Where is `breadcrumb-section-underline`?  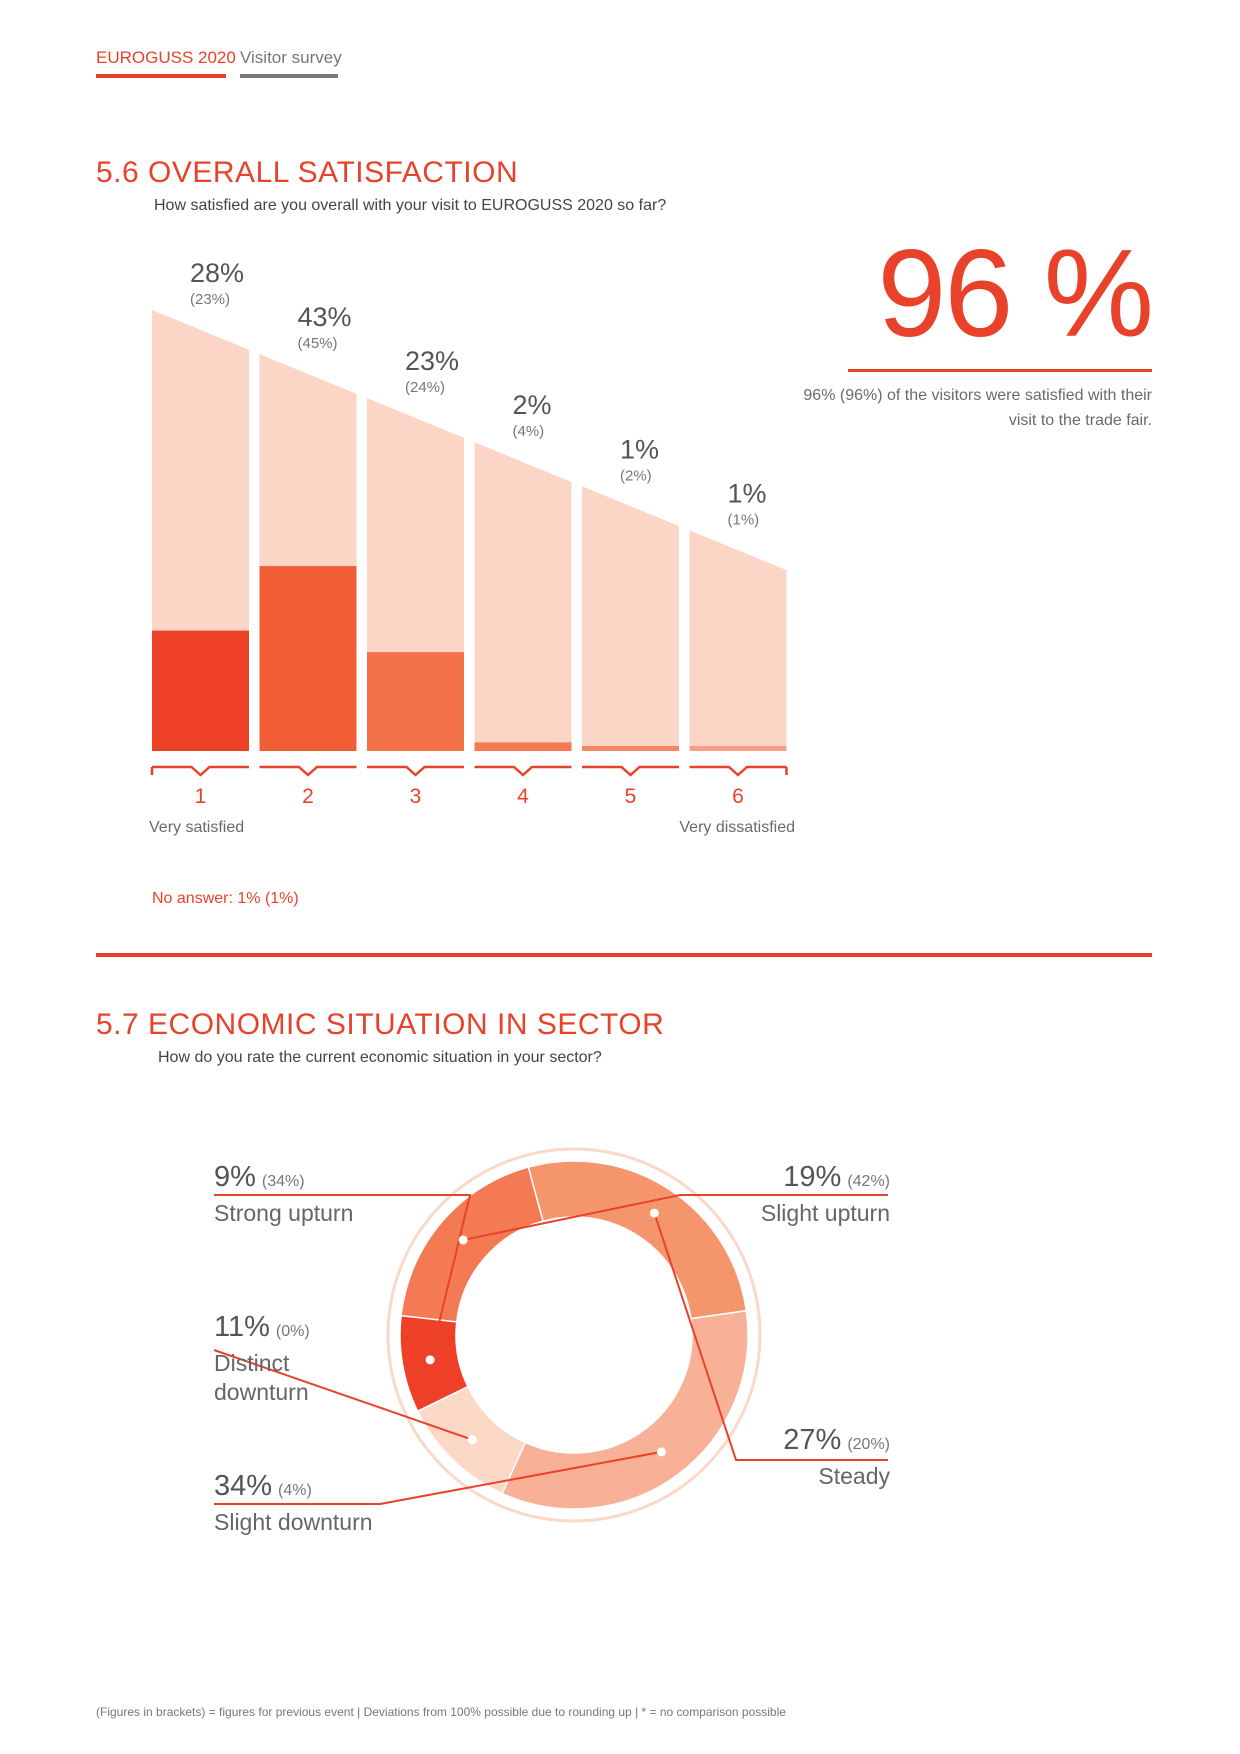 breadcrumb-section-underline is located at coordinates (289, 76).